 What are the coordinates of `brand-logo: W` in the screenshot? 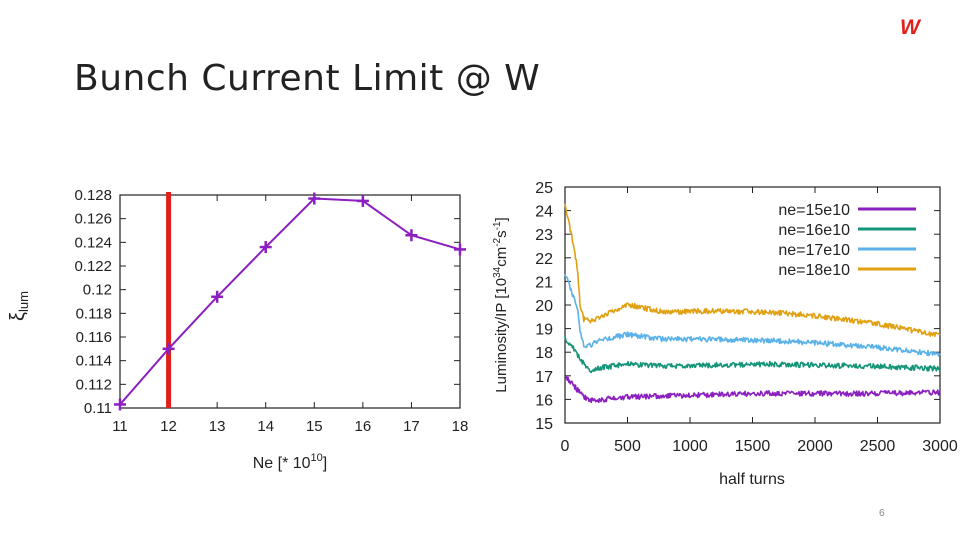 It's located at (910, 27).